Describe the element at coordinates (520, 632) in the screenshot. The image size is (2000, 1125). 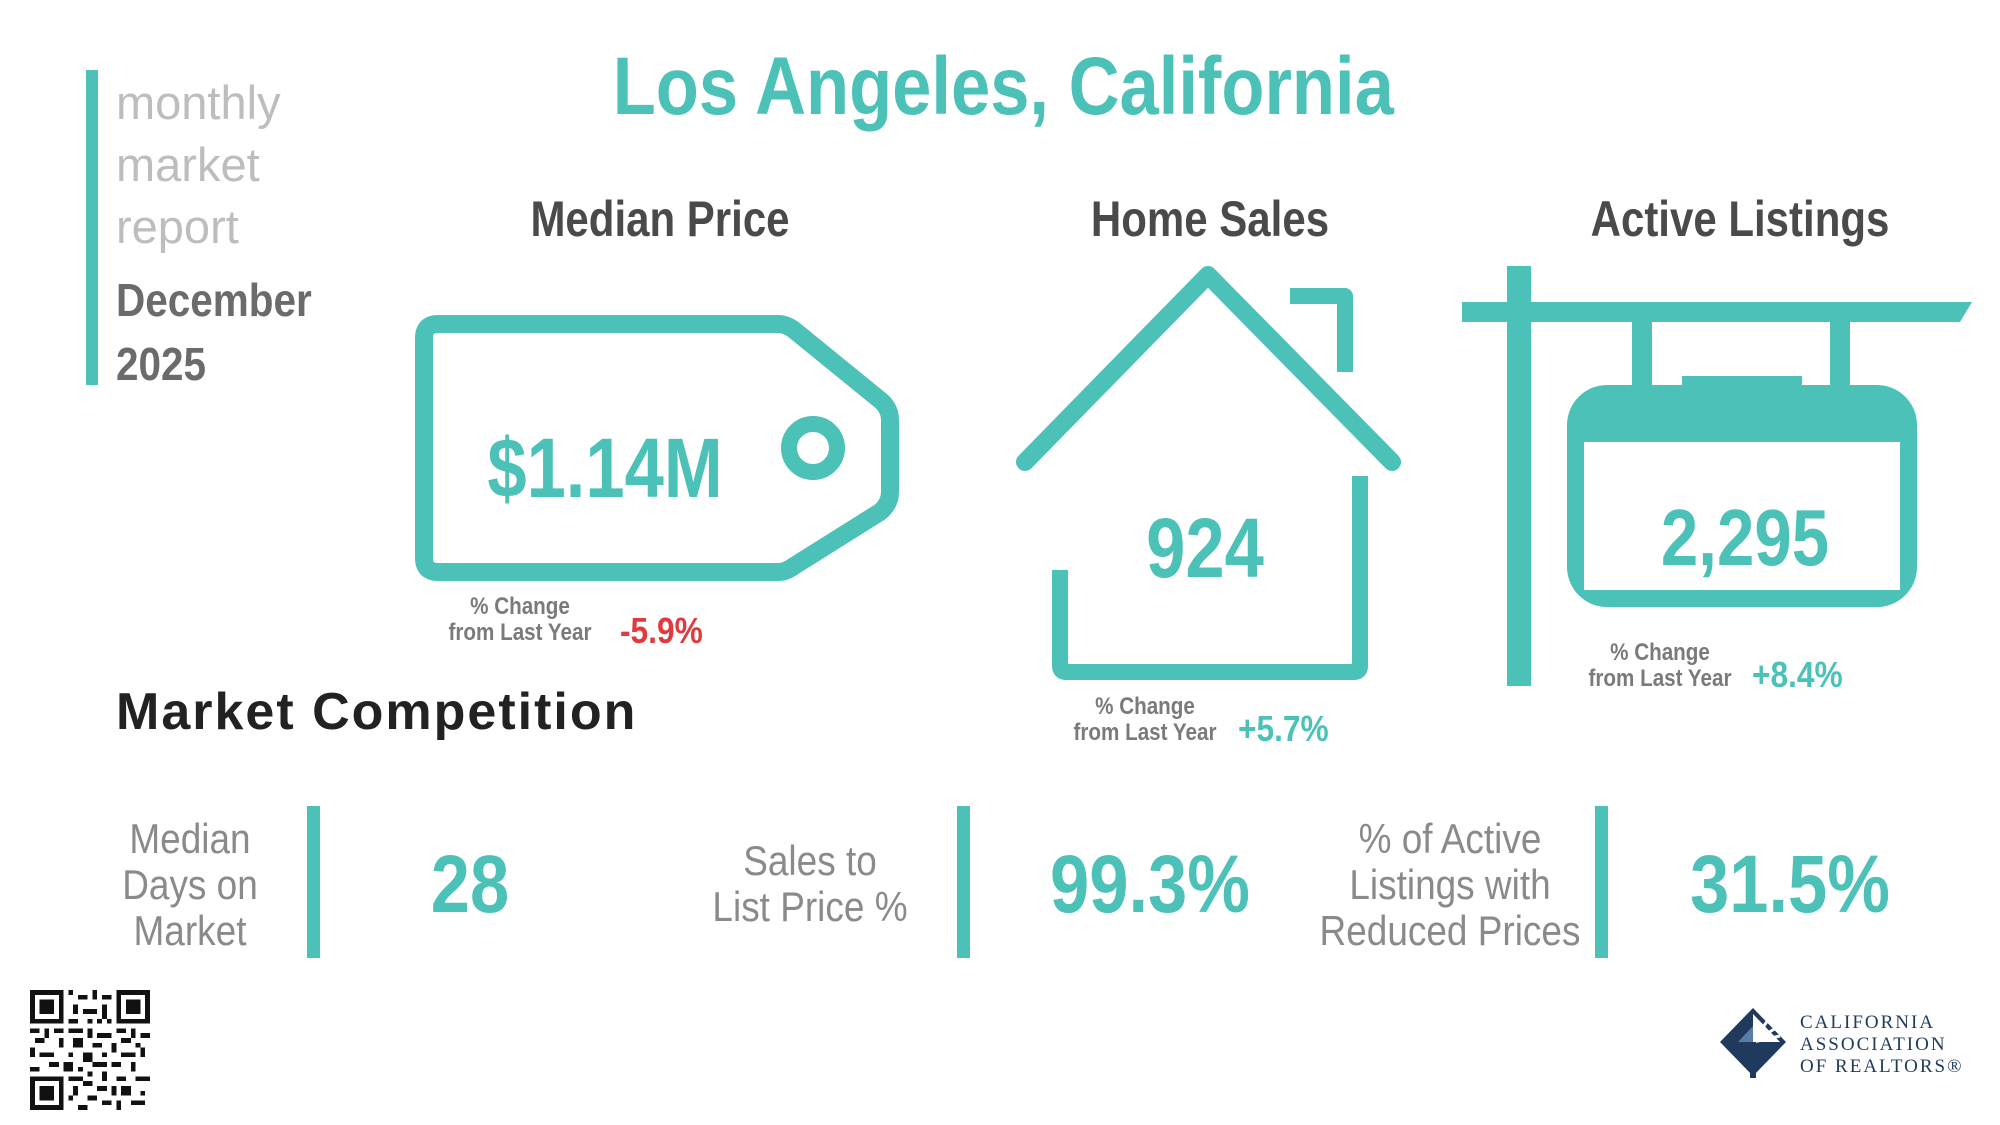
I see `median-price-change-label-2: from Last Year` at that location.